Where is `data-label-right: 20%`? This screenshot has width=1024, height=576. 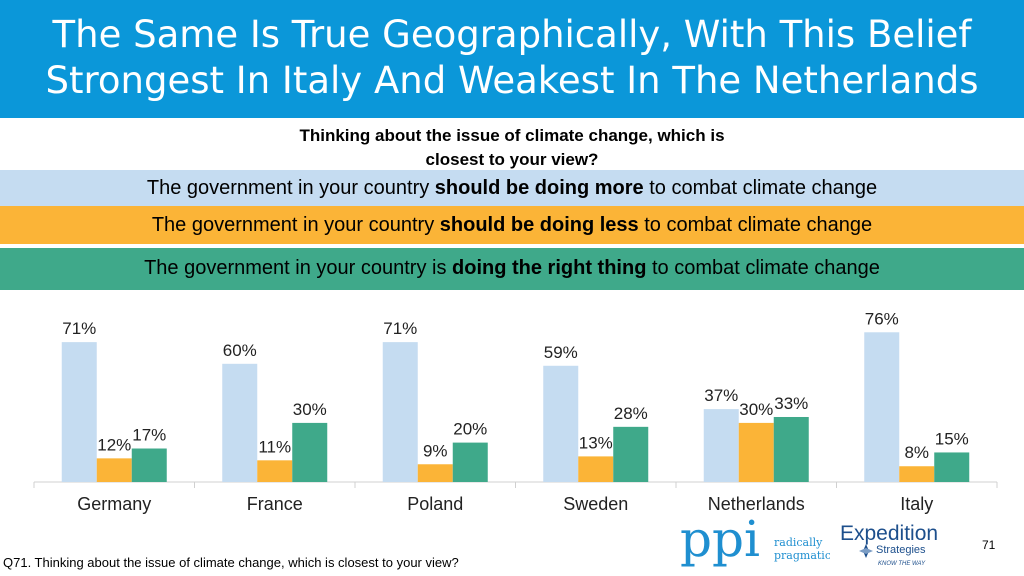
data-label-right: 20% is located at coordinates (470, 429).